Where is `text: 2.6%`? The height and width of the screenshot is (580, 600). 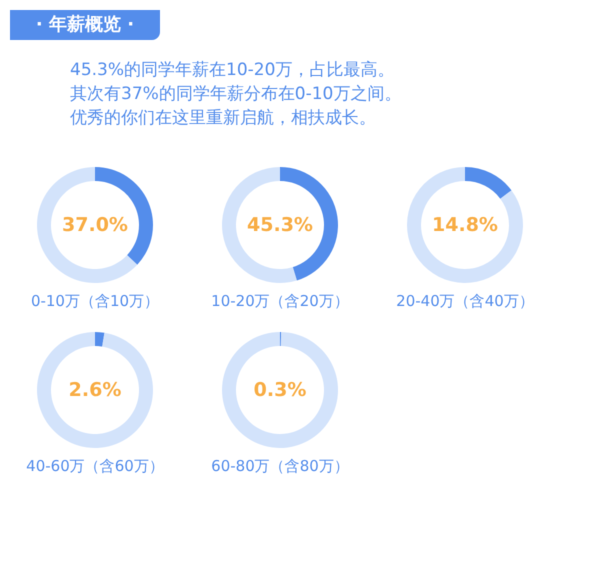
text: 2.6% is located at coordinates (95, 390).